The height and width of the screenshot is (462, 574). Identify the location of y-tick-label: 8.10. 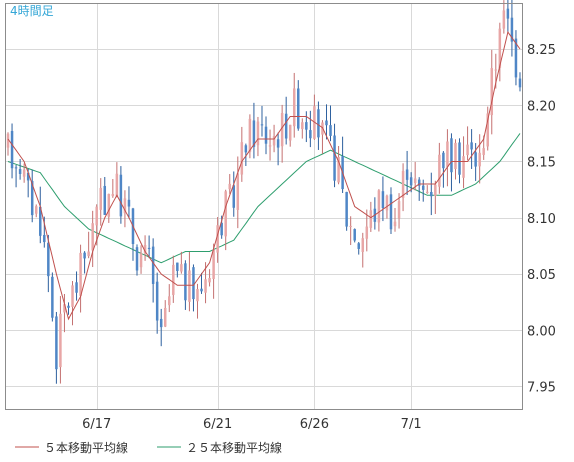
(541, 219).